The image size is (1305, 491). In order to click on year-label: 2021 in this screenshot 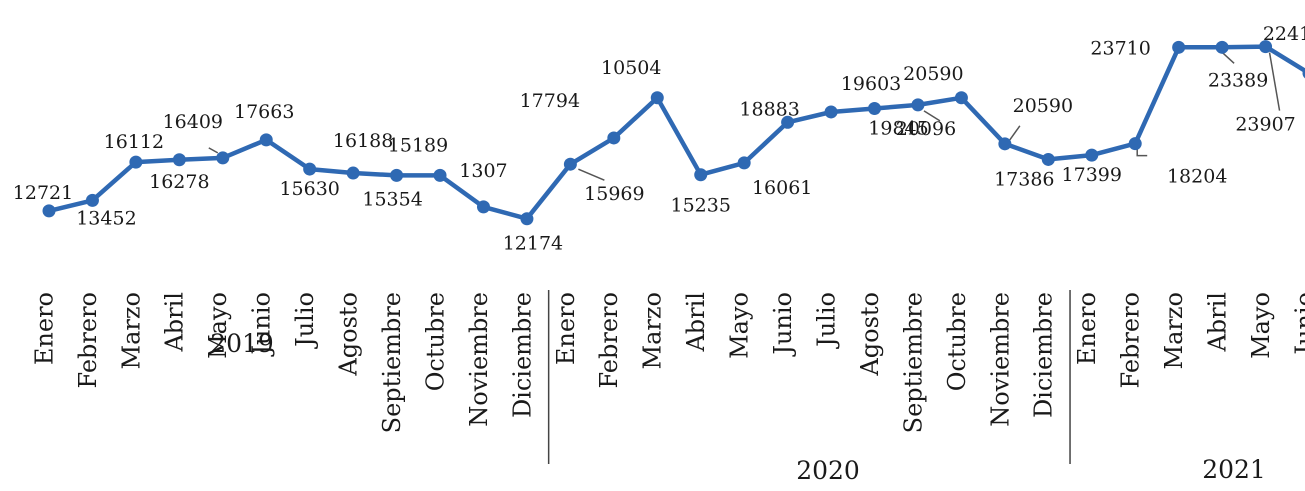, I will do `click(1234, 469)`.